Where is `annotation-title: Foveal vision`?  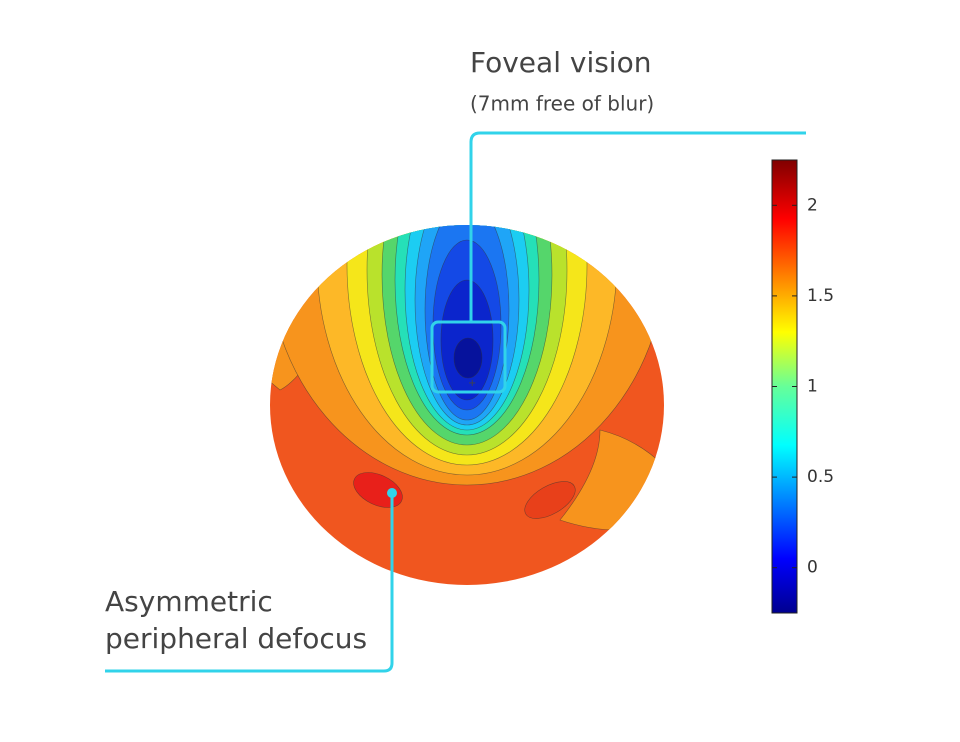 annotation-title: Foveal vision is located at coordinates (560, 62).